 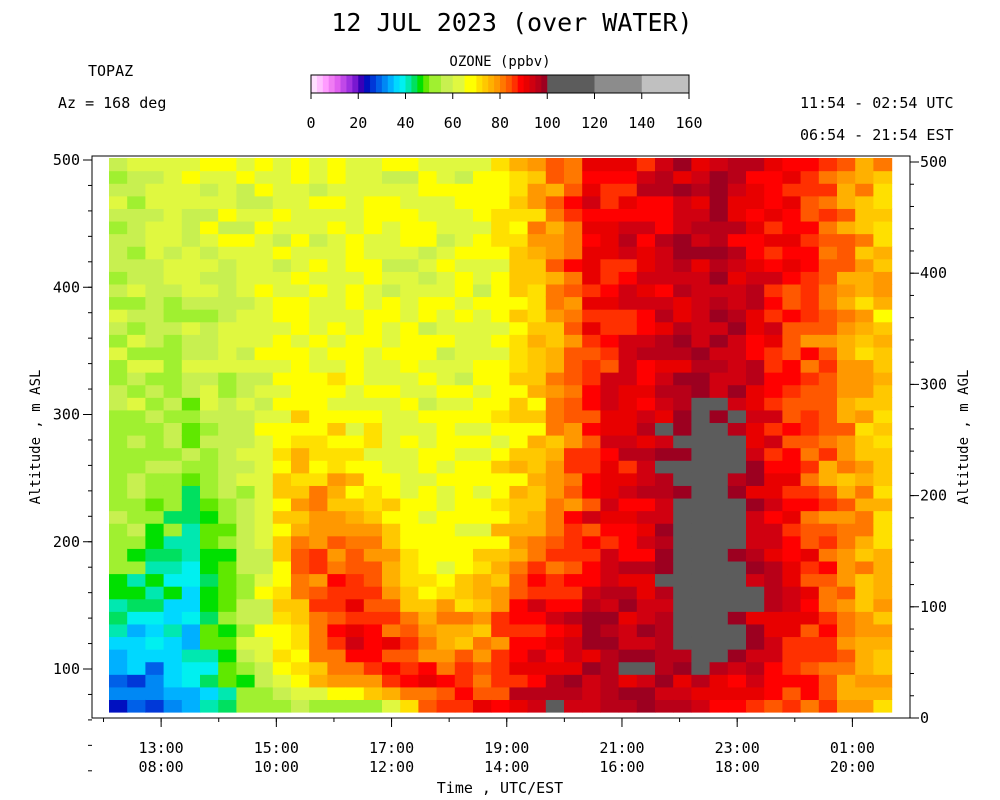 What do you see at coordinates (877, 103) in the screenshot?
I see `utc-time-range: 11:54 - 02:54 UTC` at bounding box center [877, 103].